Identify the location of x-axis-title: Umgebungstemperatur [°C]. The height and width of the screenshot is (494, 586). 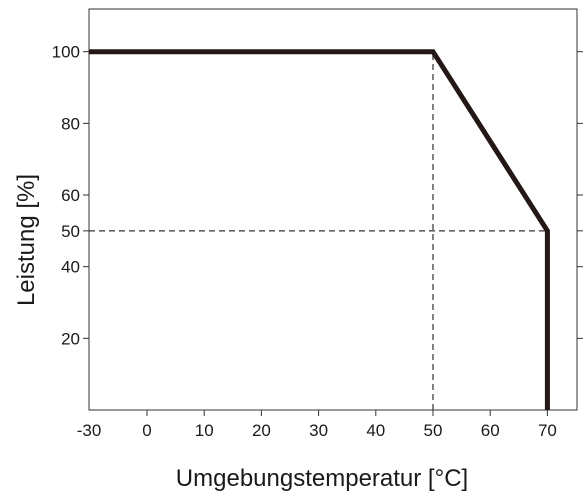
(322, 478).